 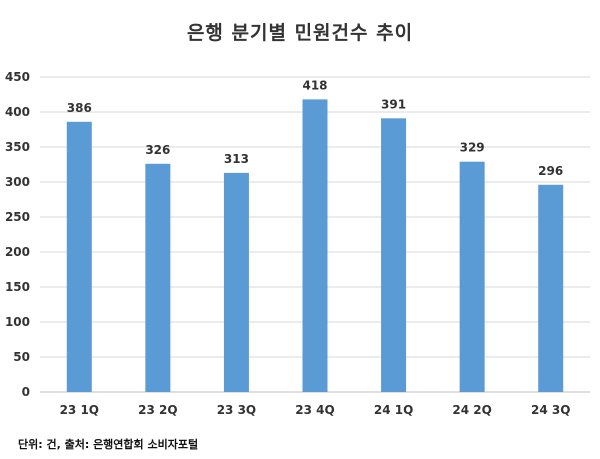 I want to click on chart-title: 은행 분기별 민원건수 추이, so click(x=300, y=33).